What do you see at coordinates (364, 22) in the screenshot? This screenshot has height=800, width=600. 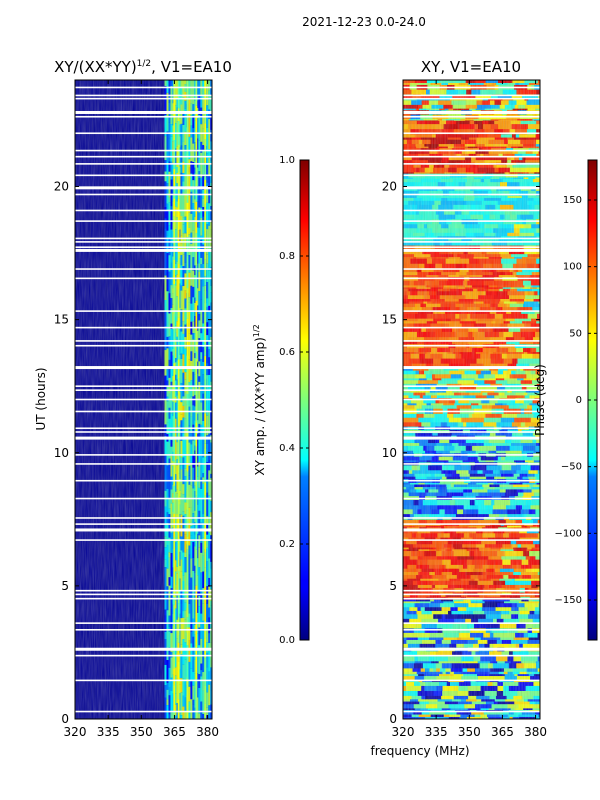 I see `figure-suptitle: 2021-12-23 0.0-24.0` at bounding box center [364, 22].